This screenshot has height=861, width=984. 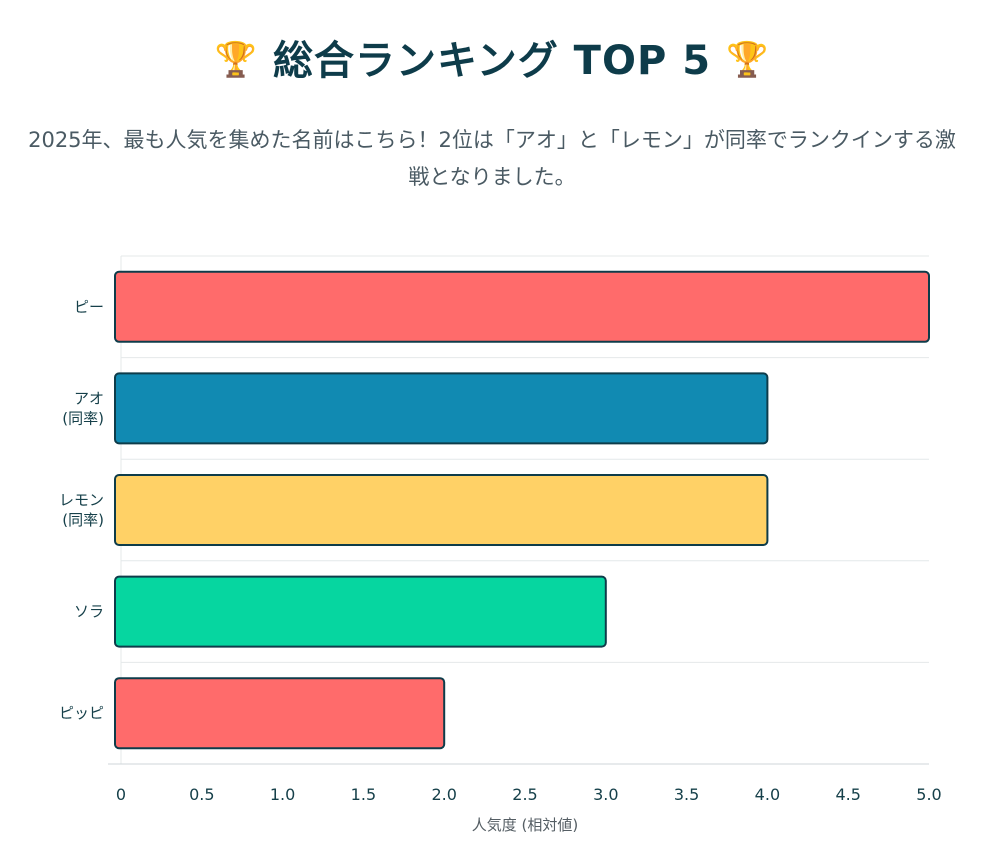 What do you see at coordinates (89, 612) in the screenshot?
I see `y-tick-label: ソラ` at bounding box center [89, 612].